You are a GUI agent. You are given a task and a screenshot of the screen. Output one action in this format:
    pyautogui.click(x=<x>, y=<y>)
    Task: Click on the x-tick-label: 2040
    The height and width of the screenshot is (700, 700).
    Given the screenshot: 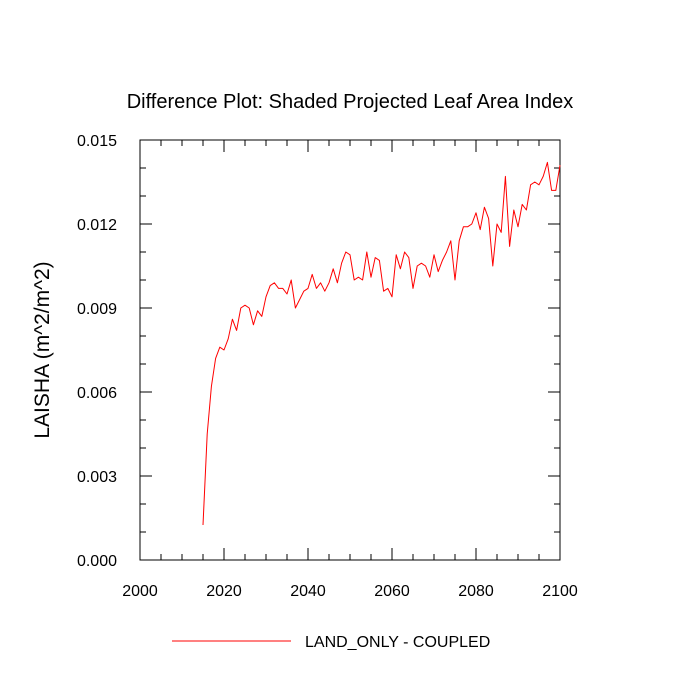 What is the action you would take?
    pyautogui.click(x=308, y=591)
    